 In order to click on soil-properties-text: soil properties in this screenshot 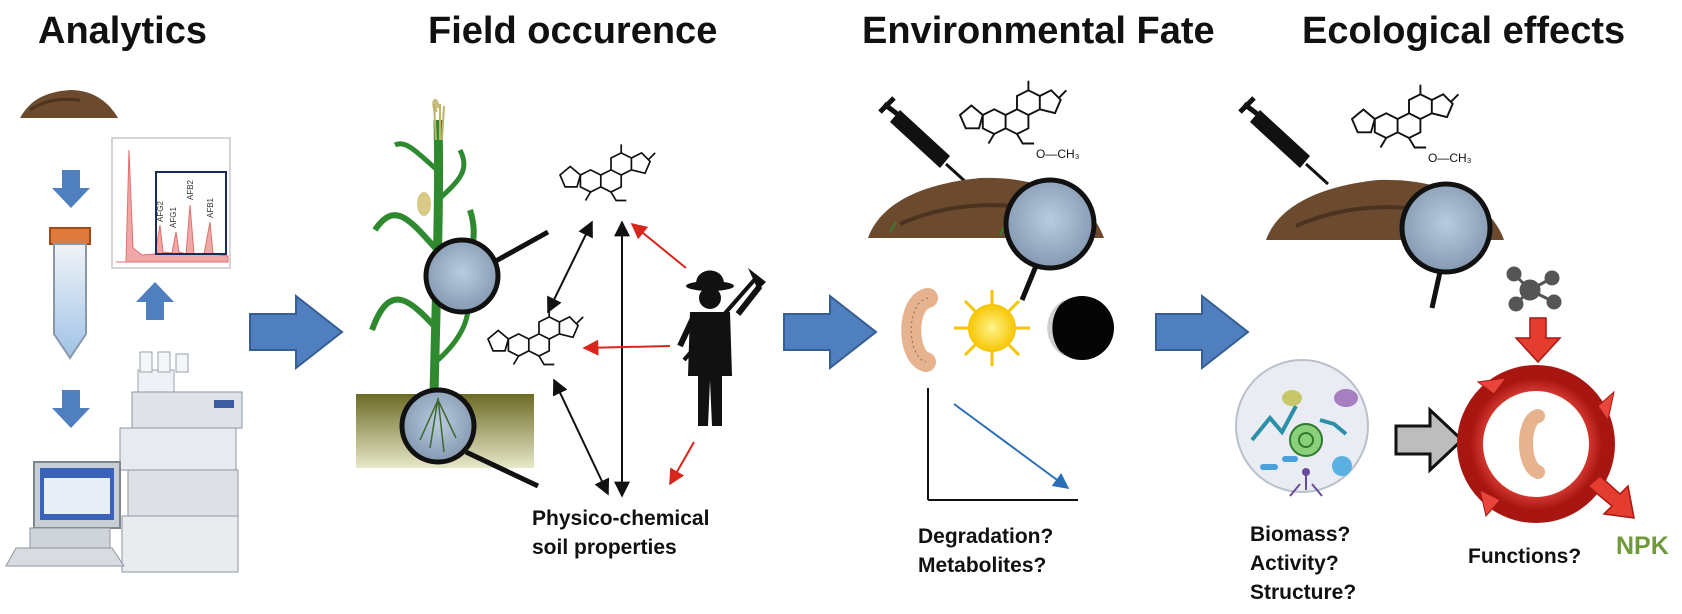, I will do `click(604, 547)`.